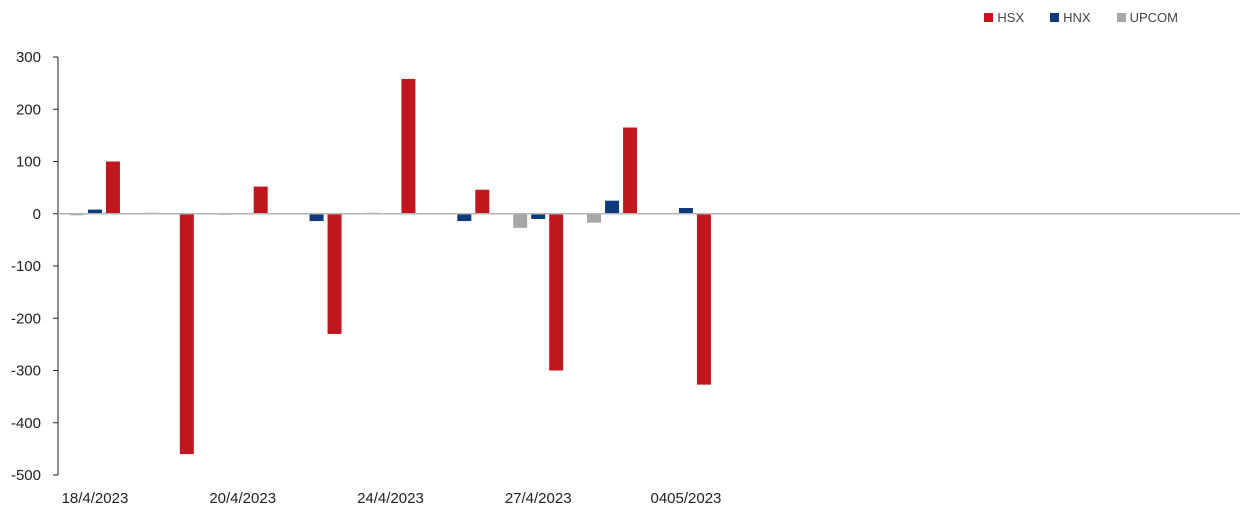  I want to click on x-tick-label: 0405/2023, so click(685, 498).